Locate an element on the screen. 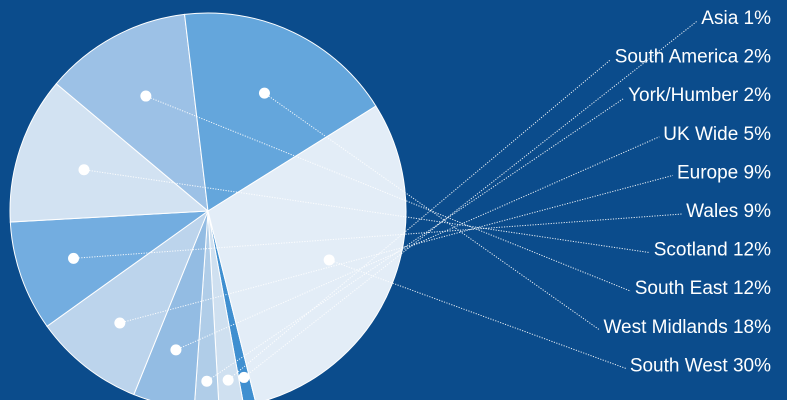 This screenshot has width=787, height=400. legend-label-south-west-30: South West 30% is located at coordinates (700, 365).